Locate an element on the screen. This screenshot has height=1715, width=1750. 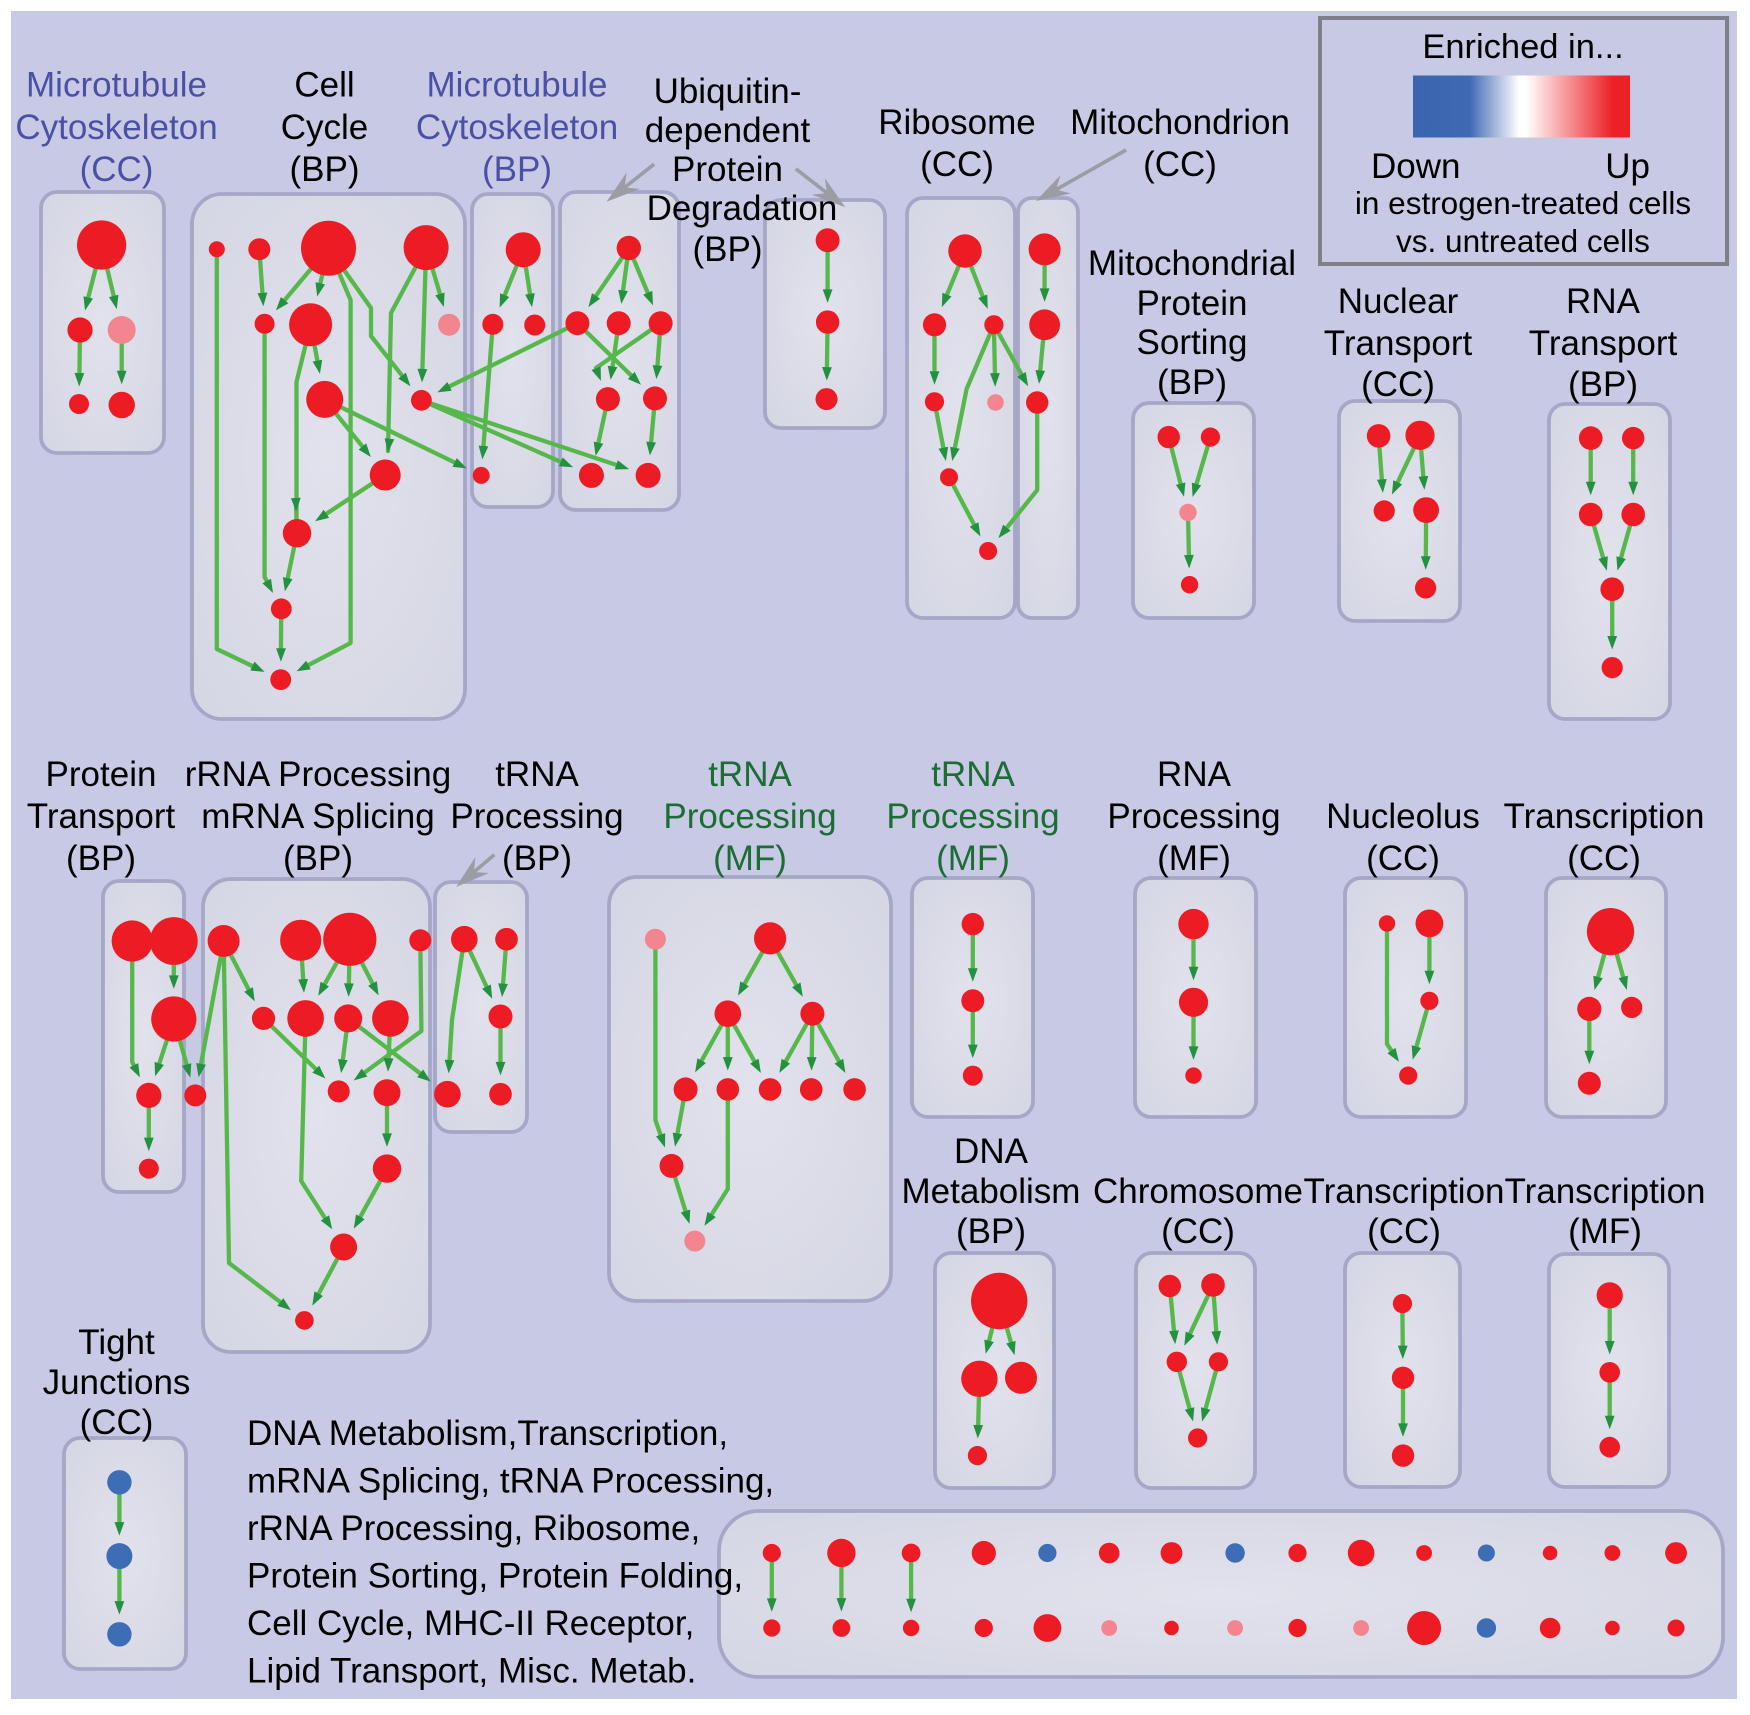
svg-text: DNA is located at coordinates (991, 1151).